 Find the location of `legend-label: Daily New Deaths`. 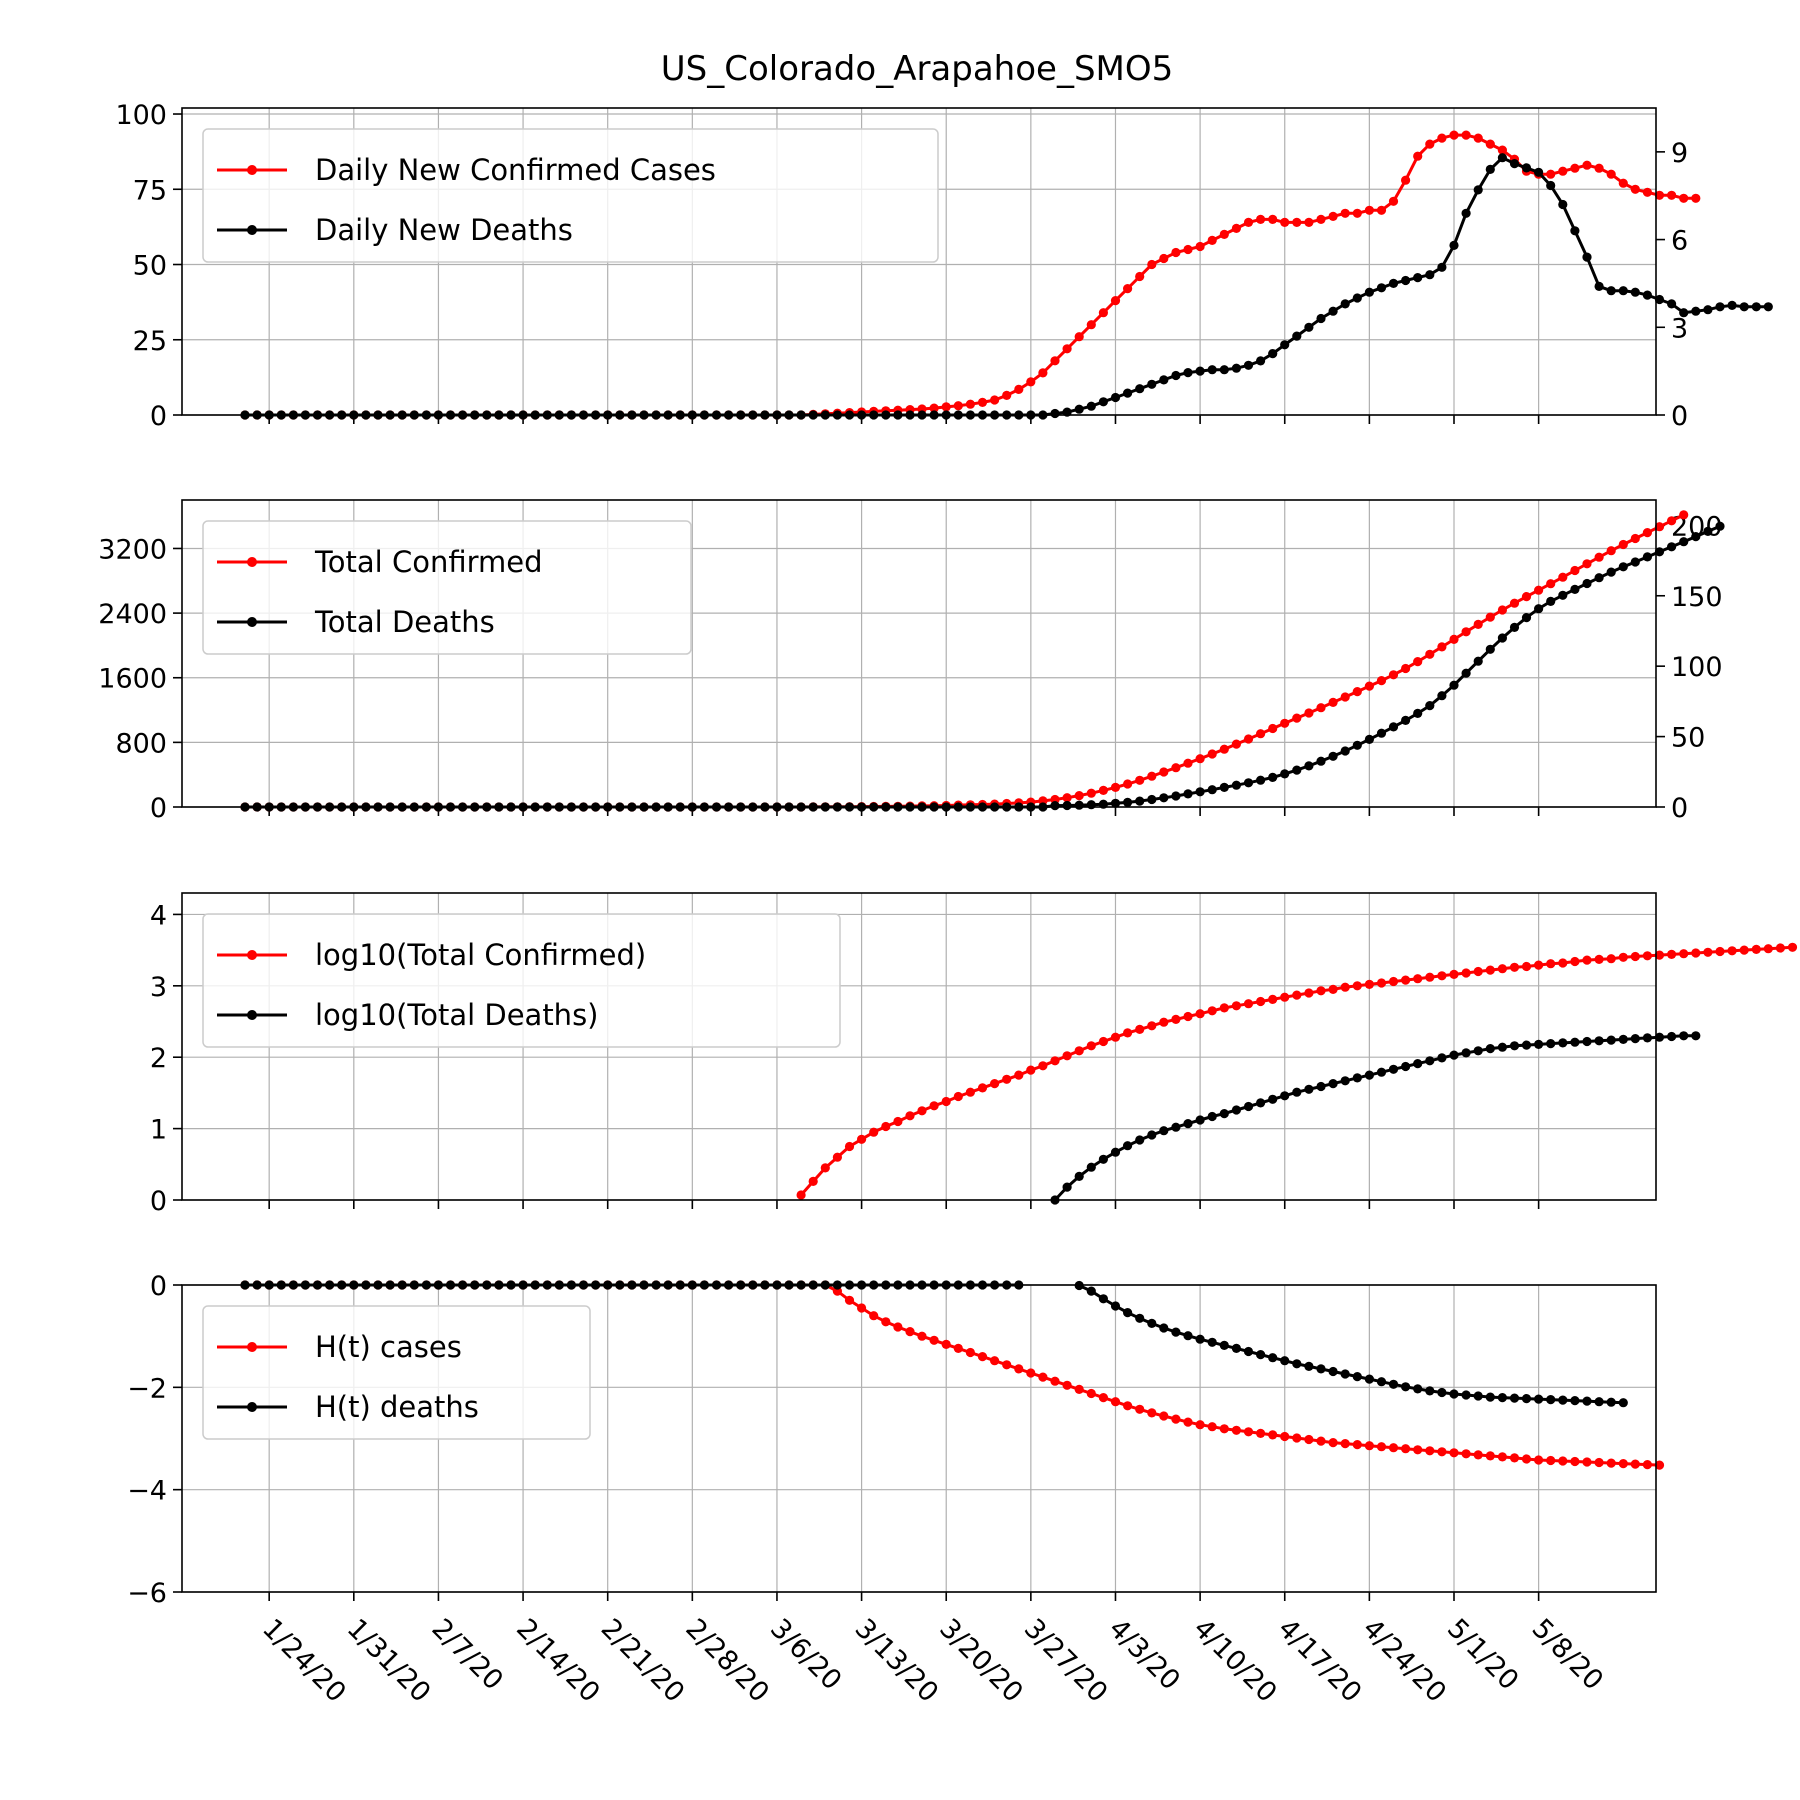

legend-label: Daily New Deaths is located at coordinates (444, 230).